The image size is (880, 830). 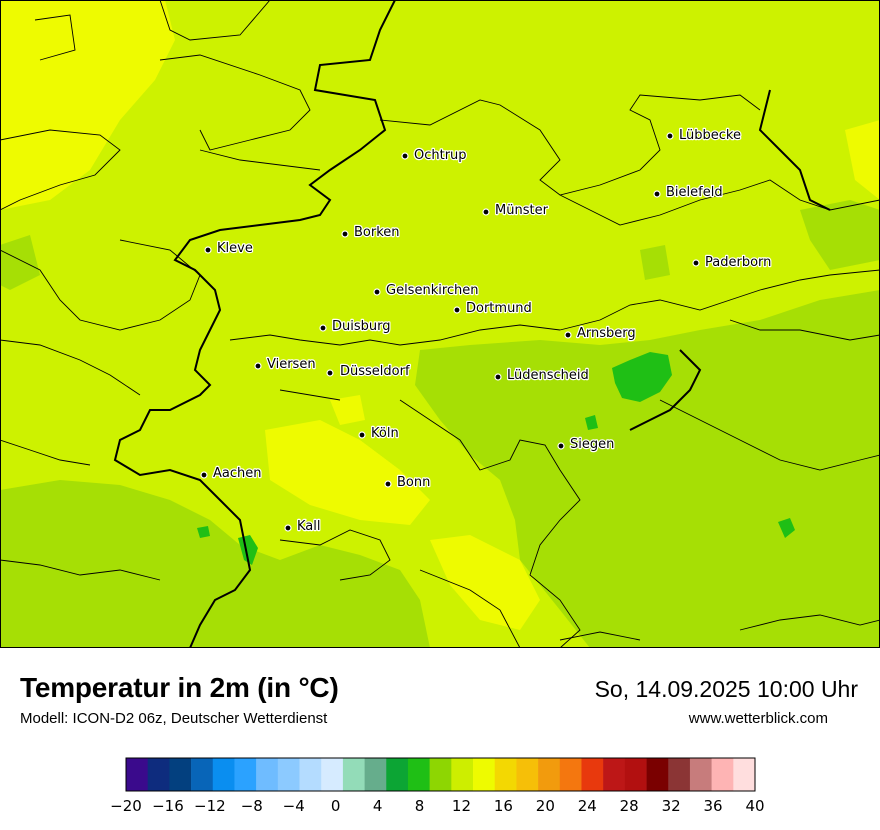 I want to click on city-lubbecke: Lübbecke, so click(x=704, y=135).